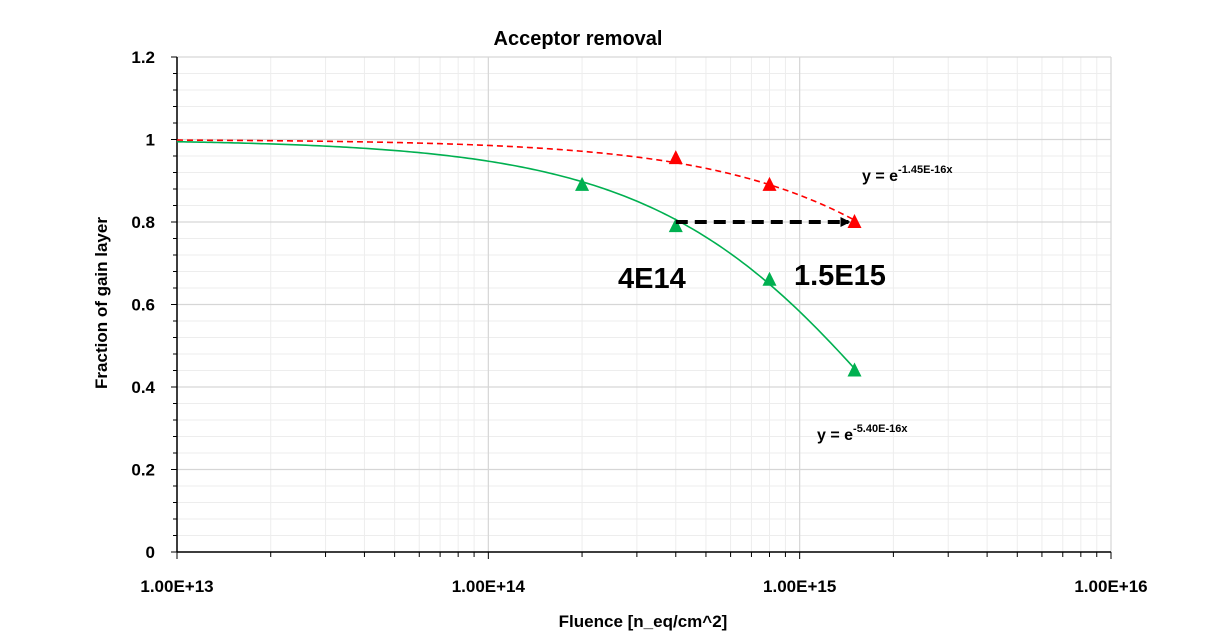 This screenshot has width=1210, height=641. Describe the element at coordinates (835, 435) in the screenshot. I see `green-equation-base: y = e` at that location.